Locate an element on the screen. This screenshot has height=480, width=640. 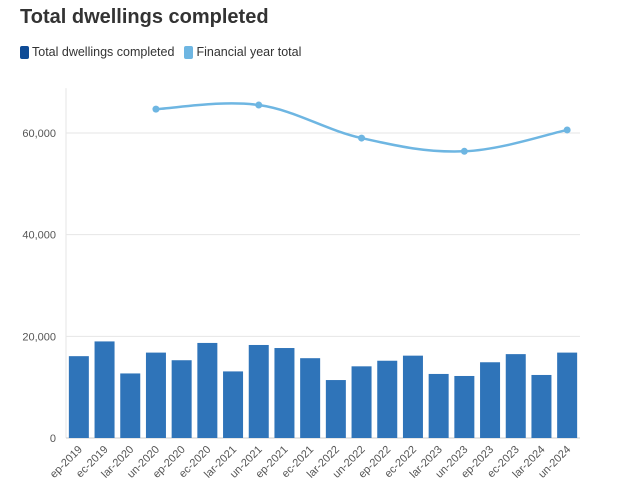
financial-year-line is located at coordinates (361, 127).